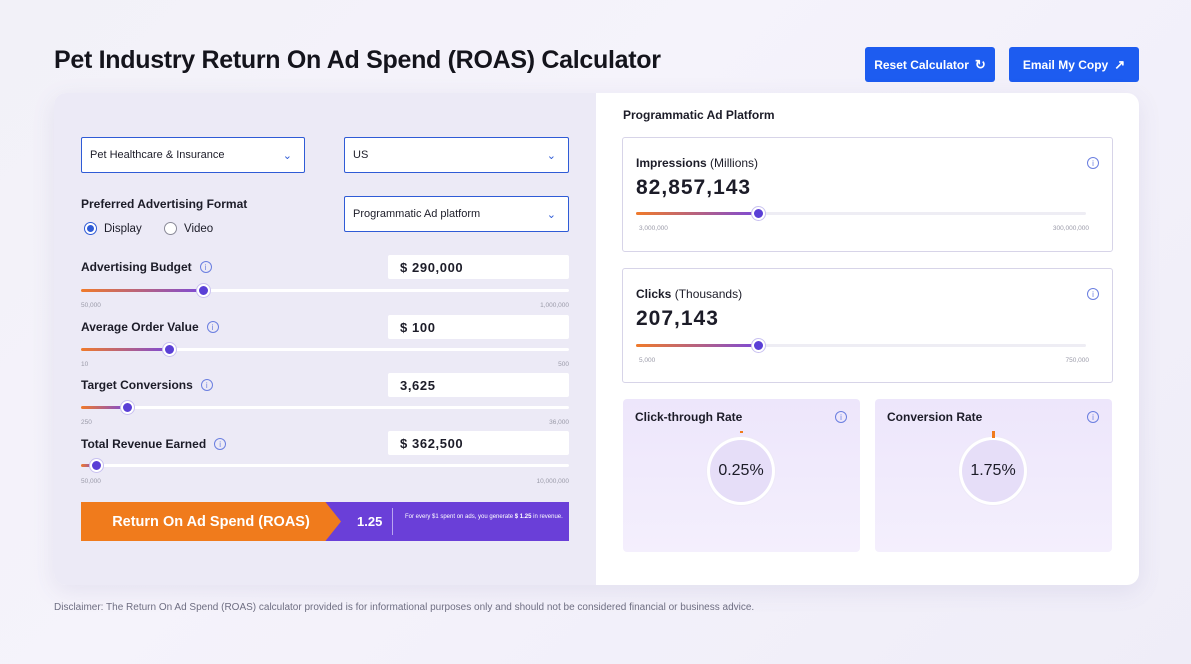  What do you see at coordinates (677, 318) in the screenshot?
I see `clicks-value: 207,143` at bounding box center [677, 318].